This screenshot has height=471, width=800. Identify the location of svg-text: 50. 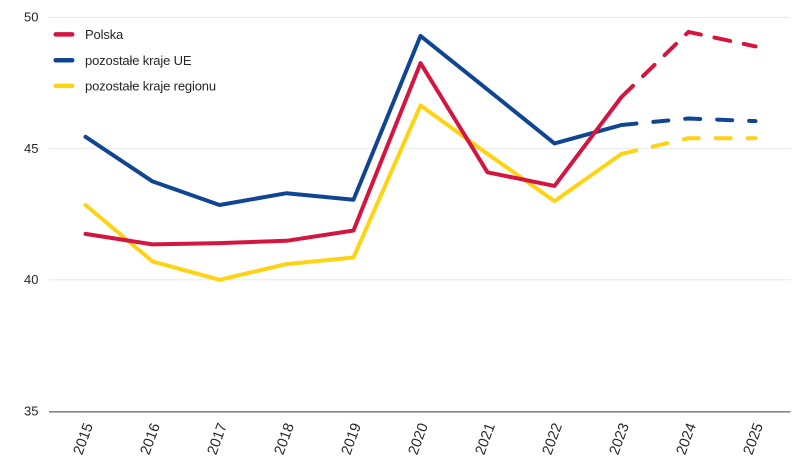
(31, 17).